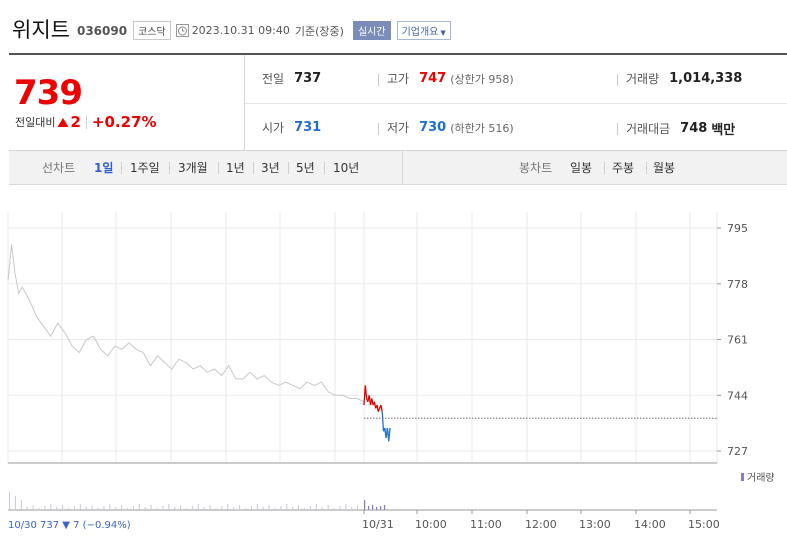  Describe the element at coordinates (541, 524) in the screenshot. I see `x-tick-label: 12:00` at that location.